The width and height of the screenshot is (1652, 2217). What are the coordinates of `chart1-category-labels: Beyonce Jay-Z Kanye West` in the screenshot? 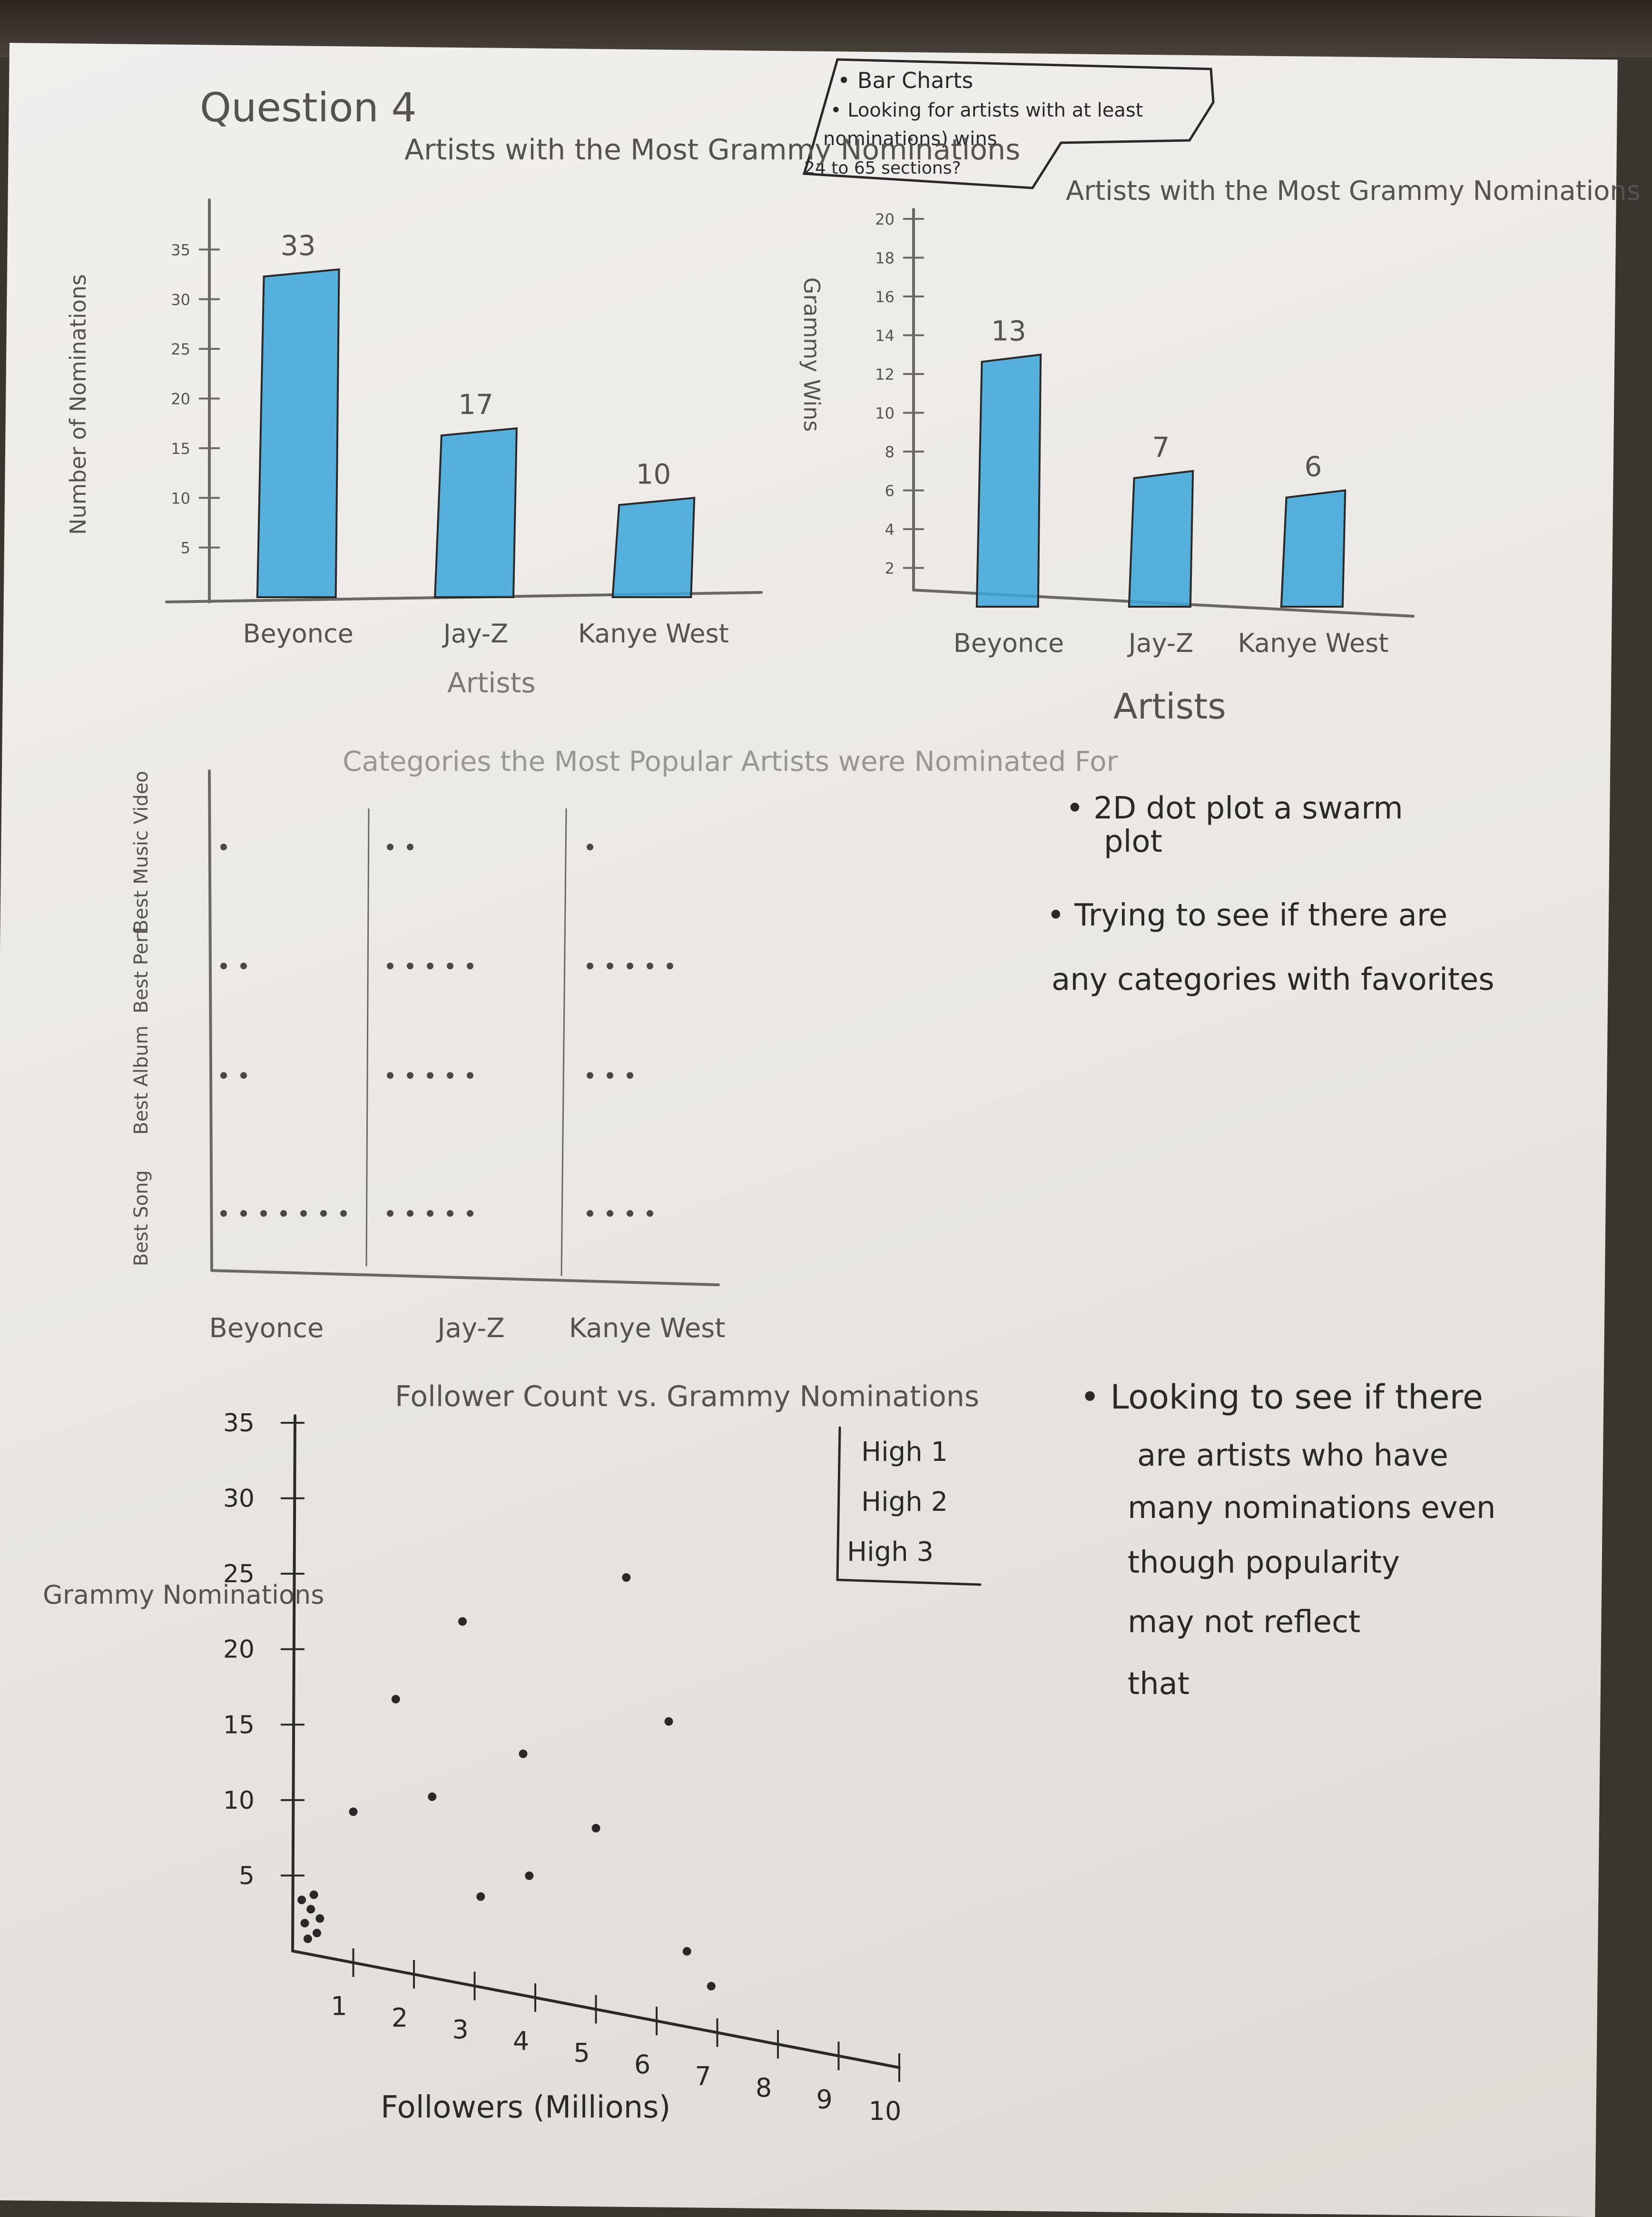 It's located at (486, 634).